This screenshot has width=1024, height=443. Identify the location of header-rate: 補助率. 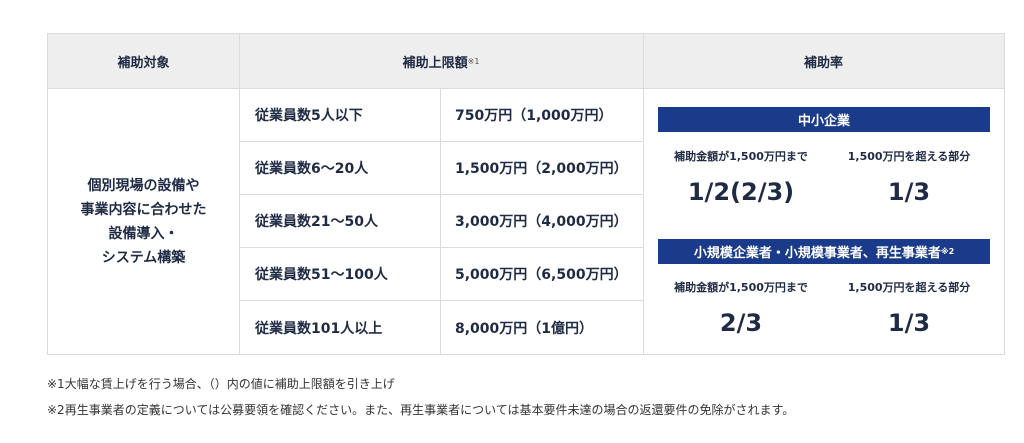
(823, 61).